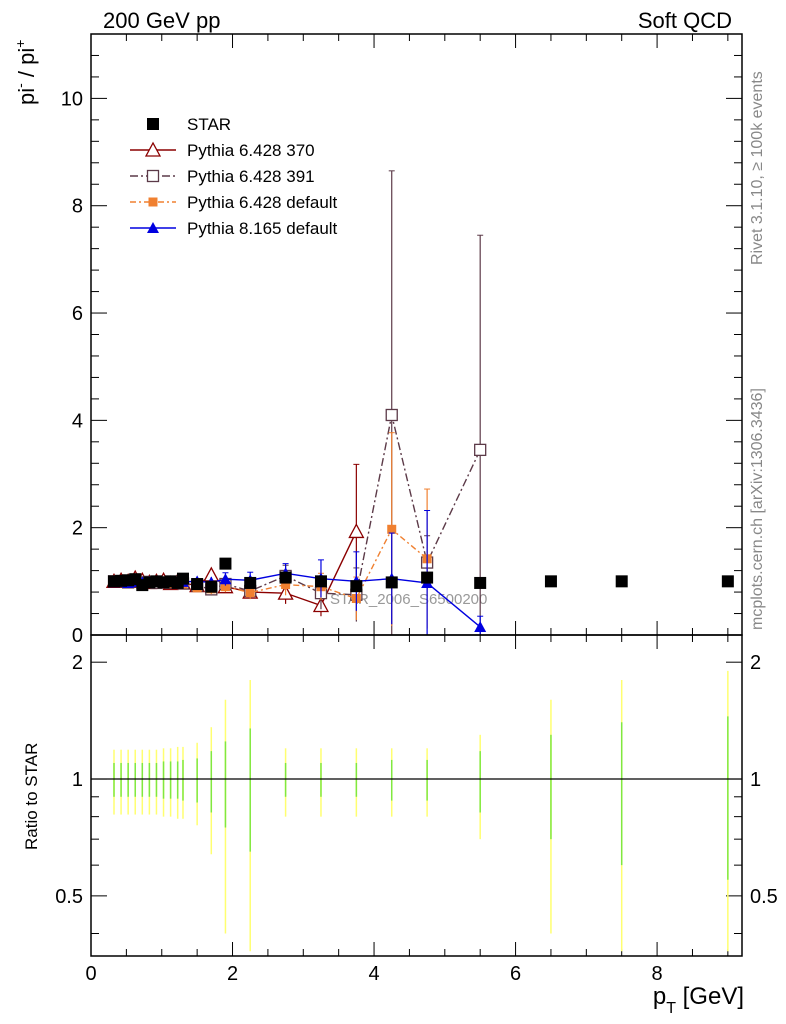  I want to click on header-right-label: Soft QCD, so click(685, 20).